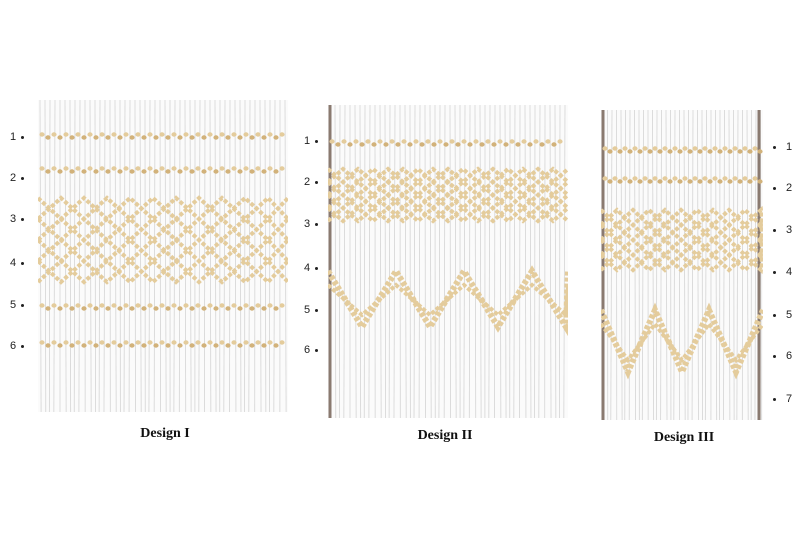 This screenshot has height=533, width=800. I want to click on diamond-band-upper-a, so click(448, 175).